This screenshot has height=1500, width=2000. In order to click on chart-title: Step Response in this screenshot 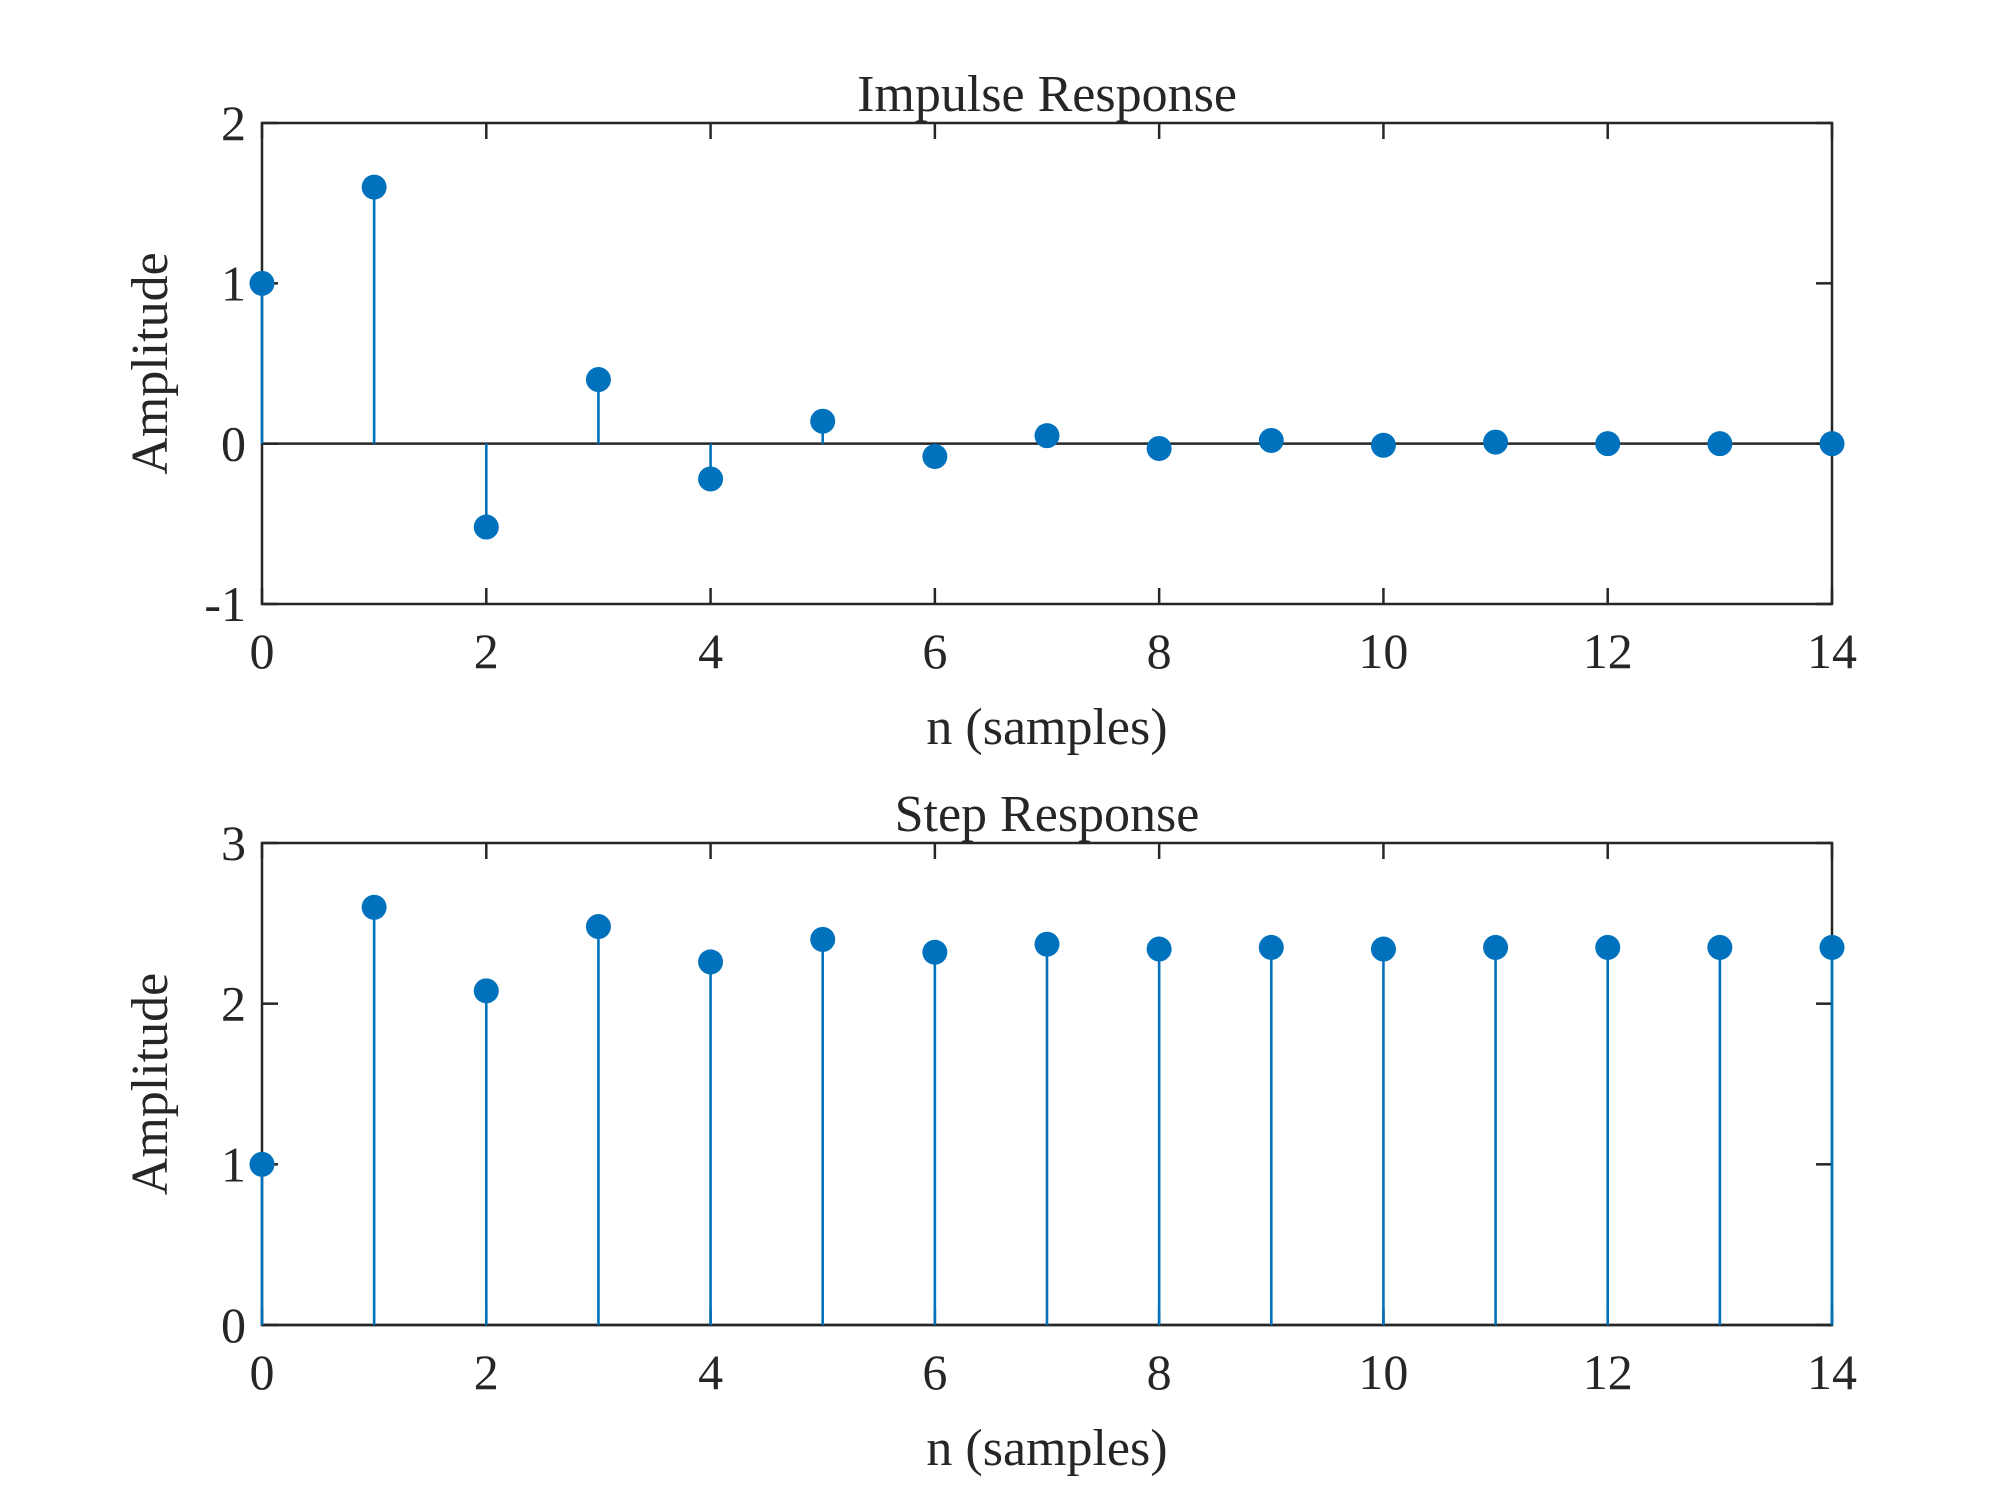, I will do `click(1047, 814)`.